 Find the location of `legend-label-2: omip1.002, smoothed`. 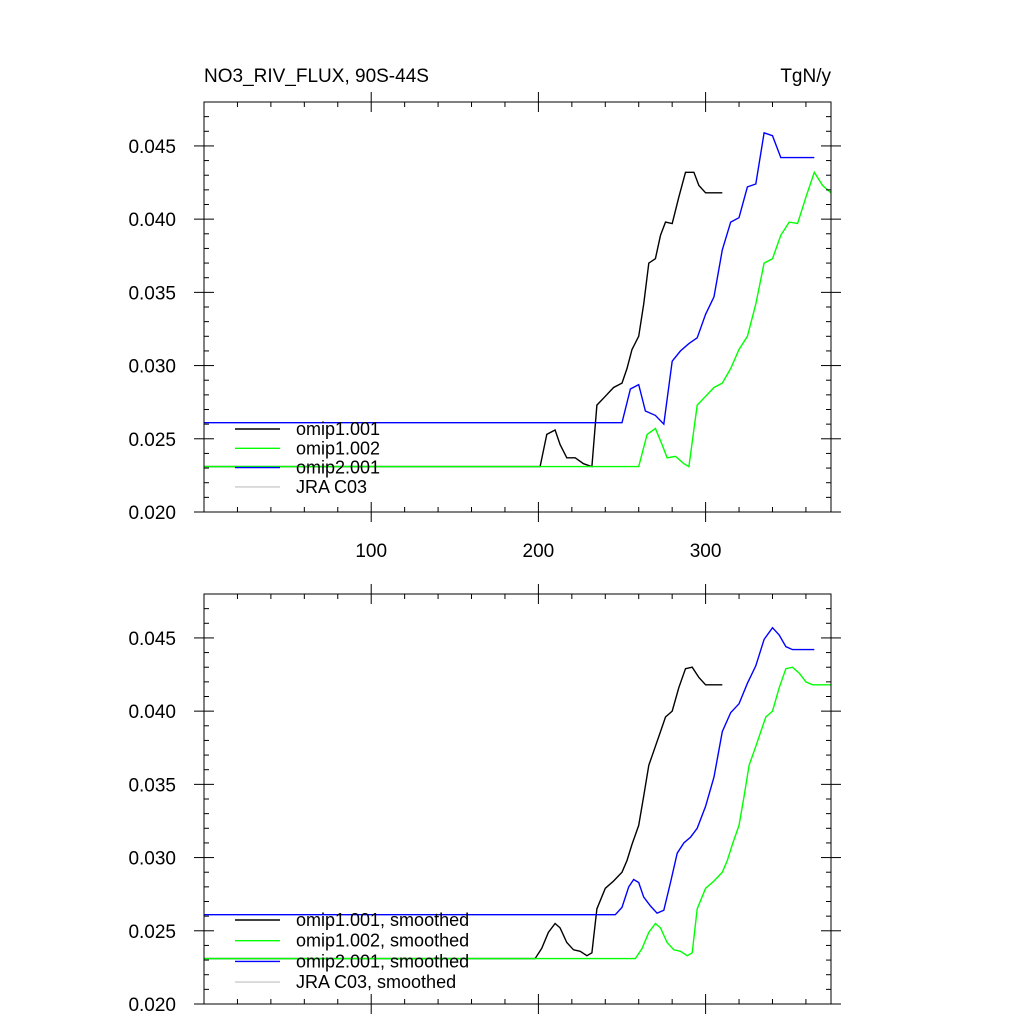

legend-label-2: omip1.002, smoothed is located at coordinates (382, 941).